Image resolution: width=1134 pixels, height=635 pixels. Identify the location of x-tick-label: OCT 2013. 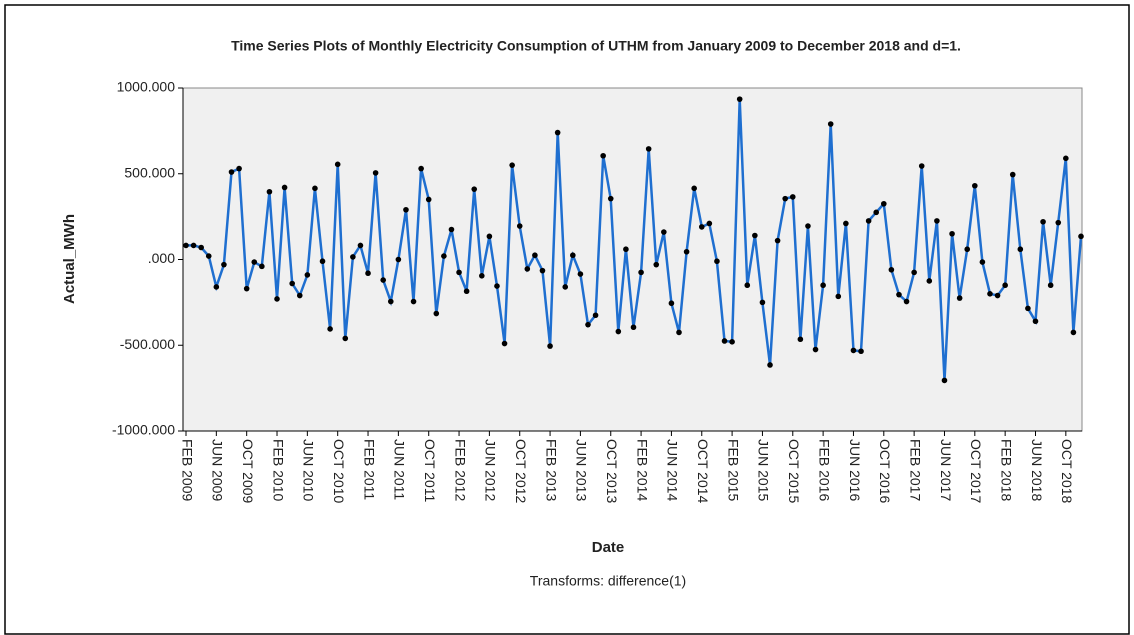
(612, 471).